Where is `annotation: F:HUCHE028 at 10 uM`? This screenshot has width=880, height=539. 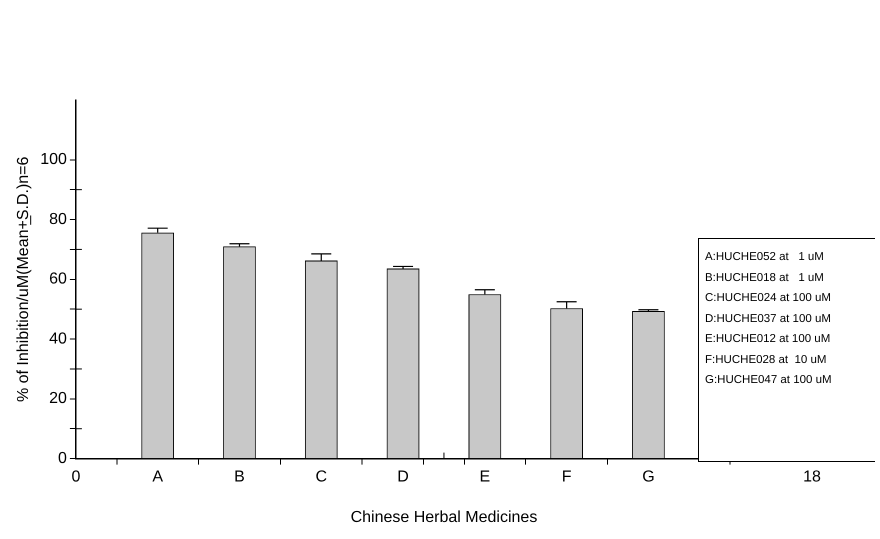 annotation: F:HUCHE028 at 10 uM is located at coordinates (766, 360).